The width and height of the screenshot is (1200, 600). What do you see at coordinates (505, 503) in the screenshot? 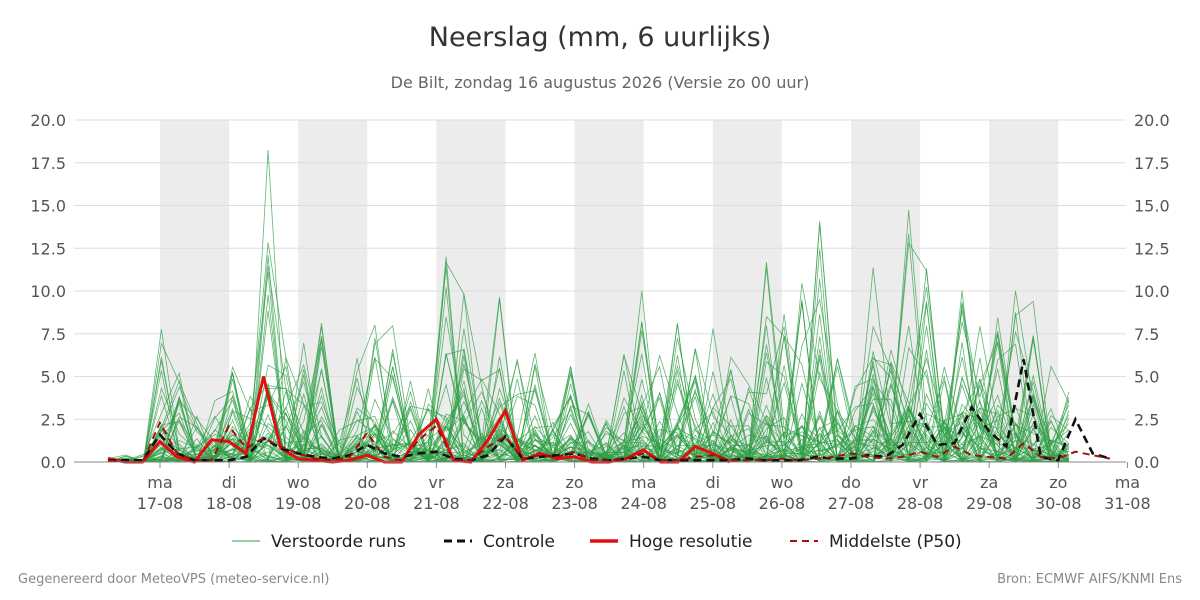
I see `x-tick-date: 22-08` at bounding box center [505, 503].